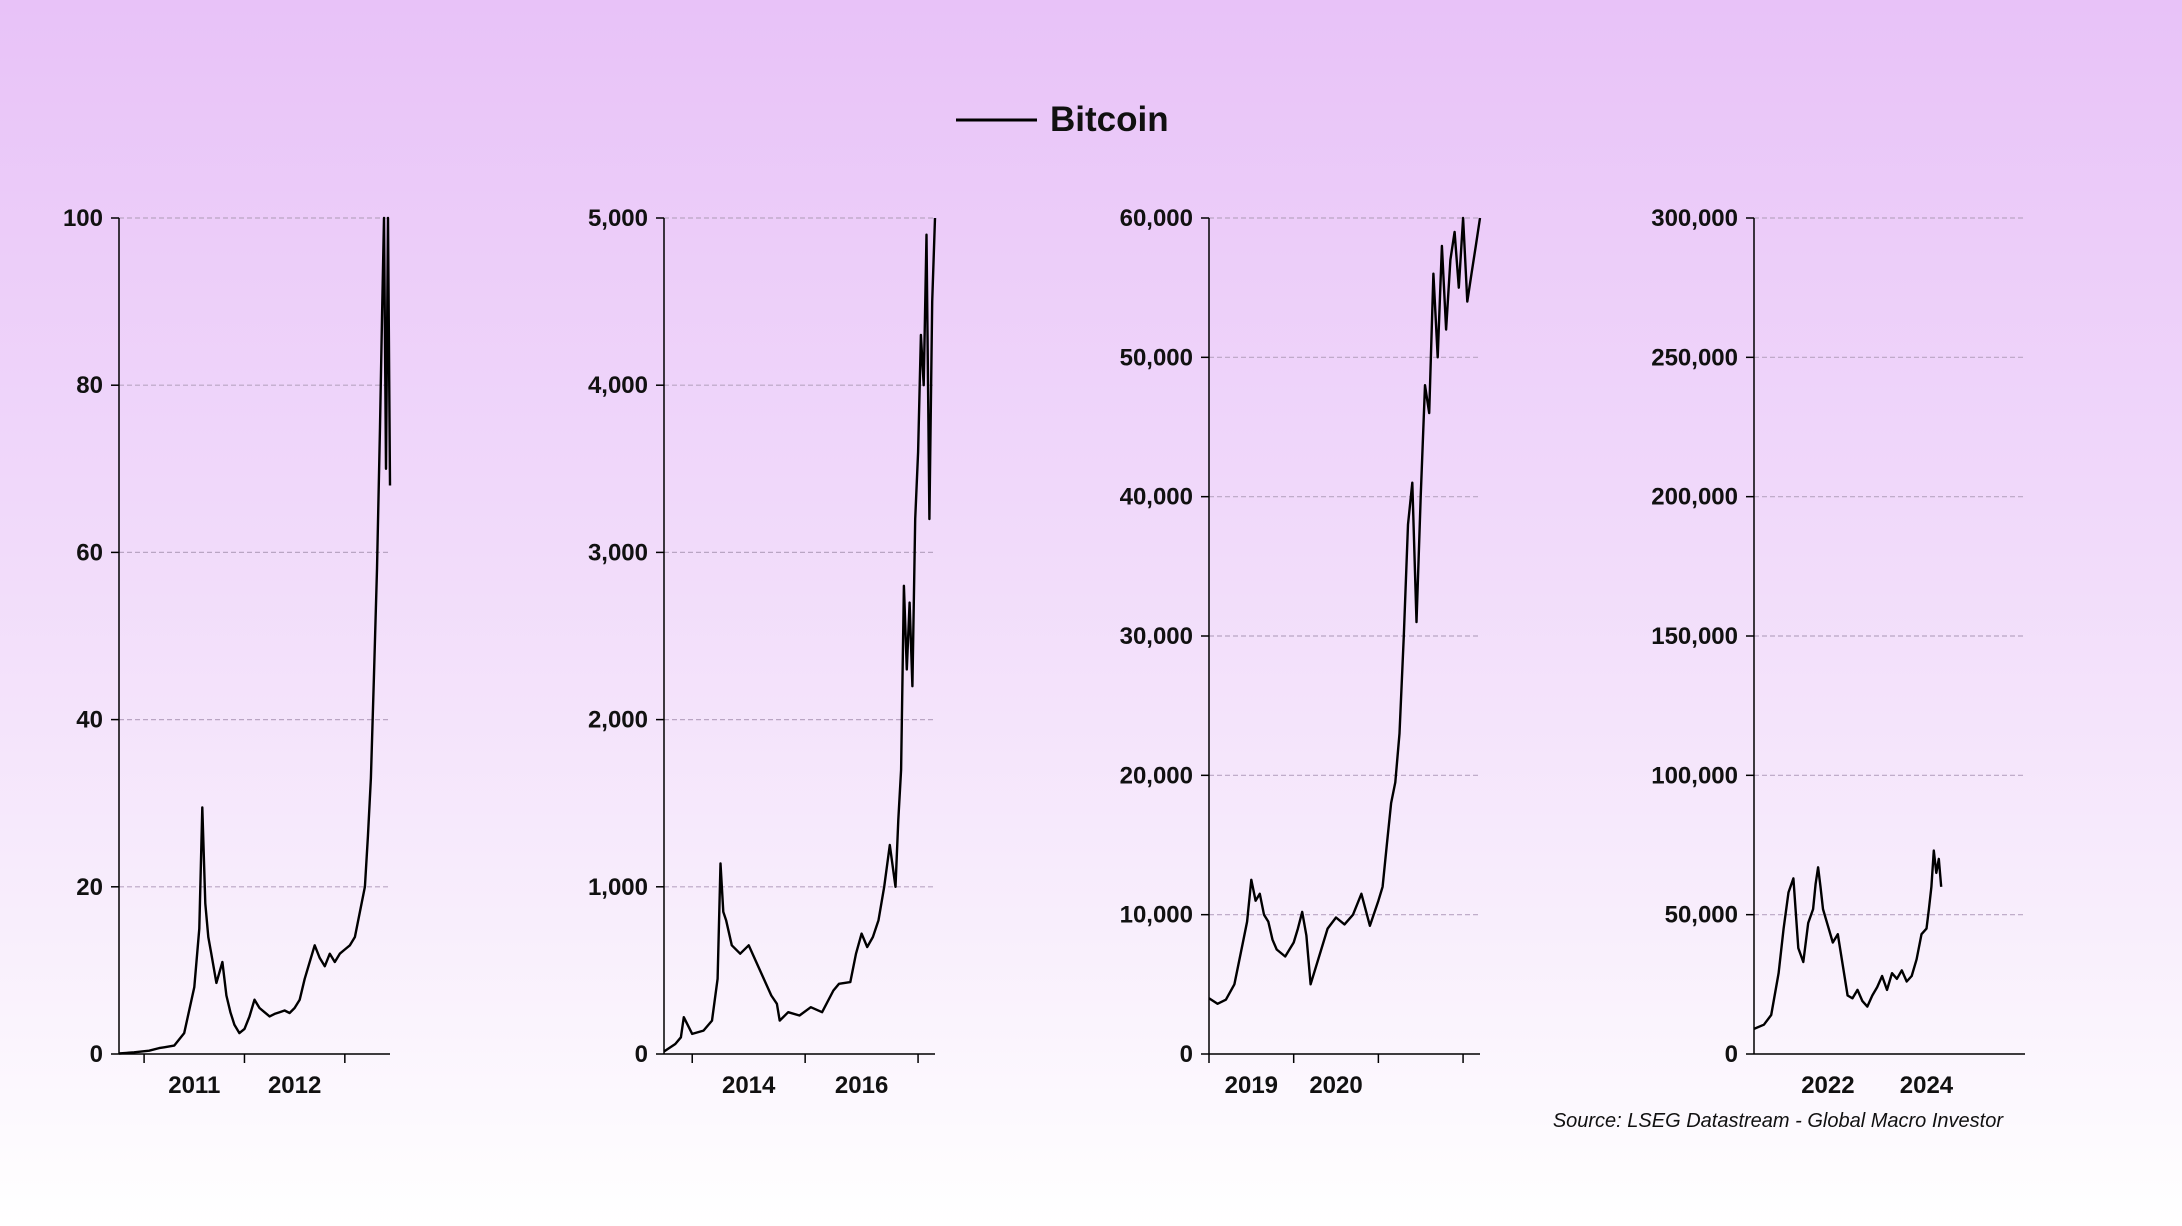 Image resolution: width=2182 pixels, height=1226 pixels. Describe the element at coordinates (1156, 915) in the screenshot. I see `y-tick-label: 10,000` at that location.